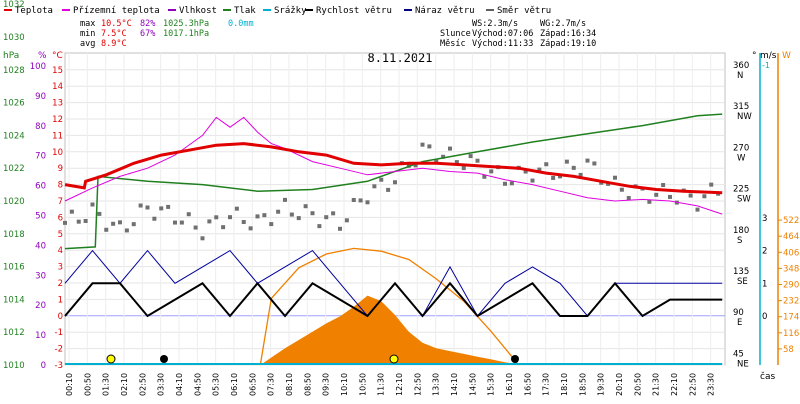 Image resolution: width=800 pixels, height=404 pixels. I want to click on x-tick-label: 10:10, so click(344, 384).